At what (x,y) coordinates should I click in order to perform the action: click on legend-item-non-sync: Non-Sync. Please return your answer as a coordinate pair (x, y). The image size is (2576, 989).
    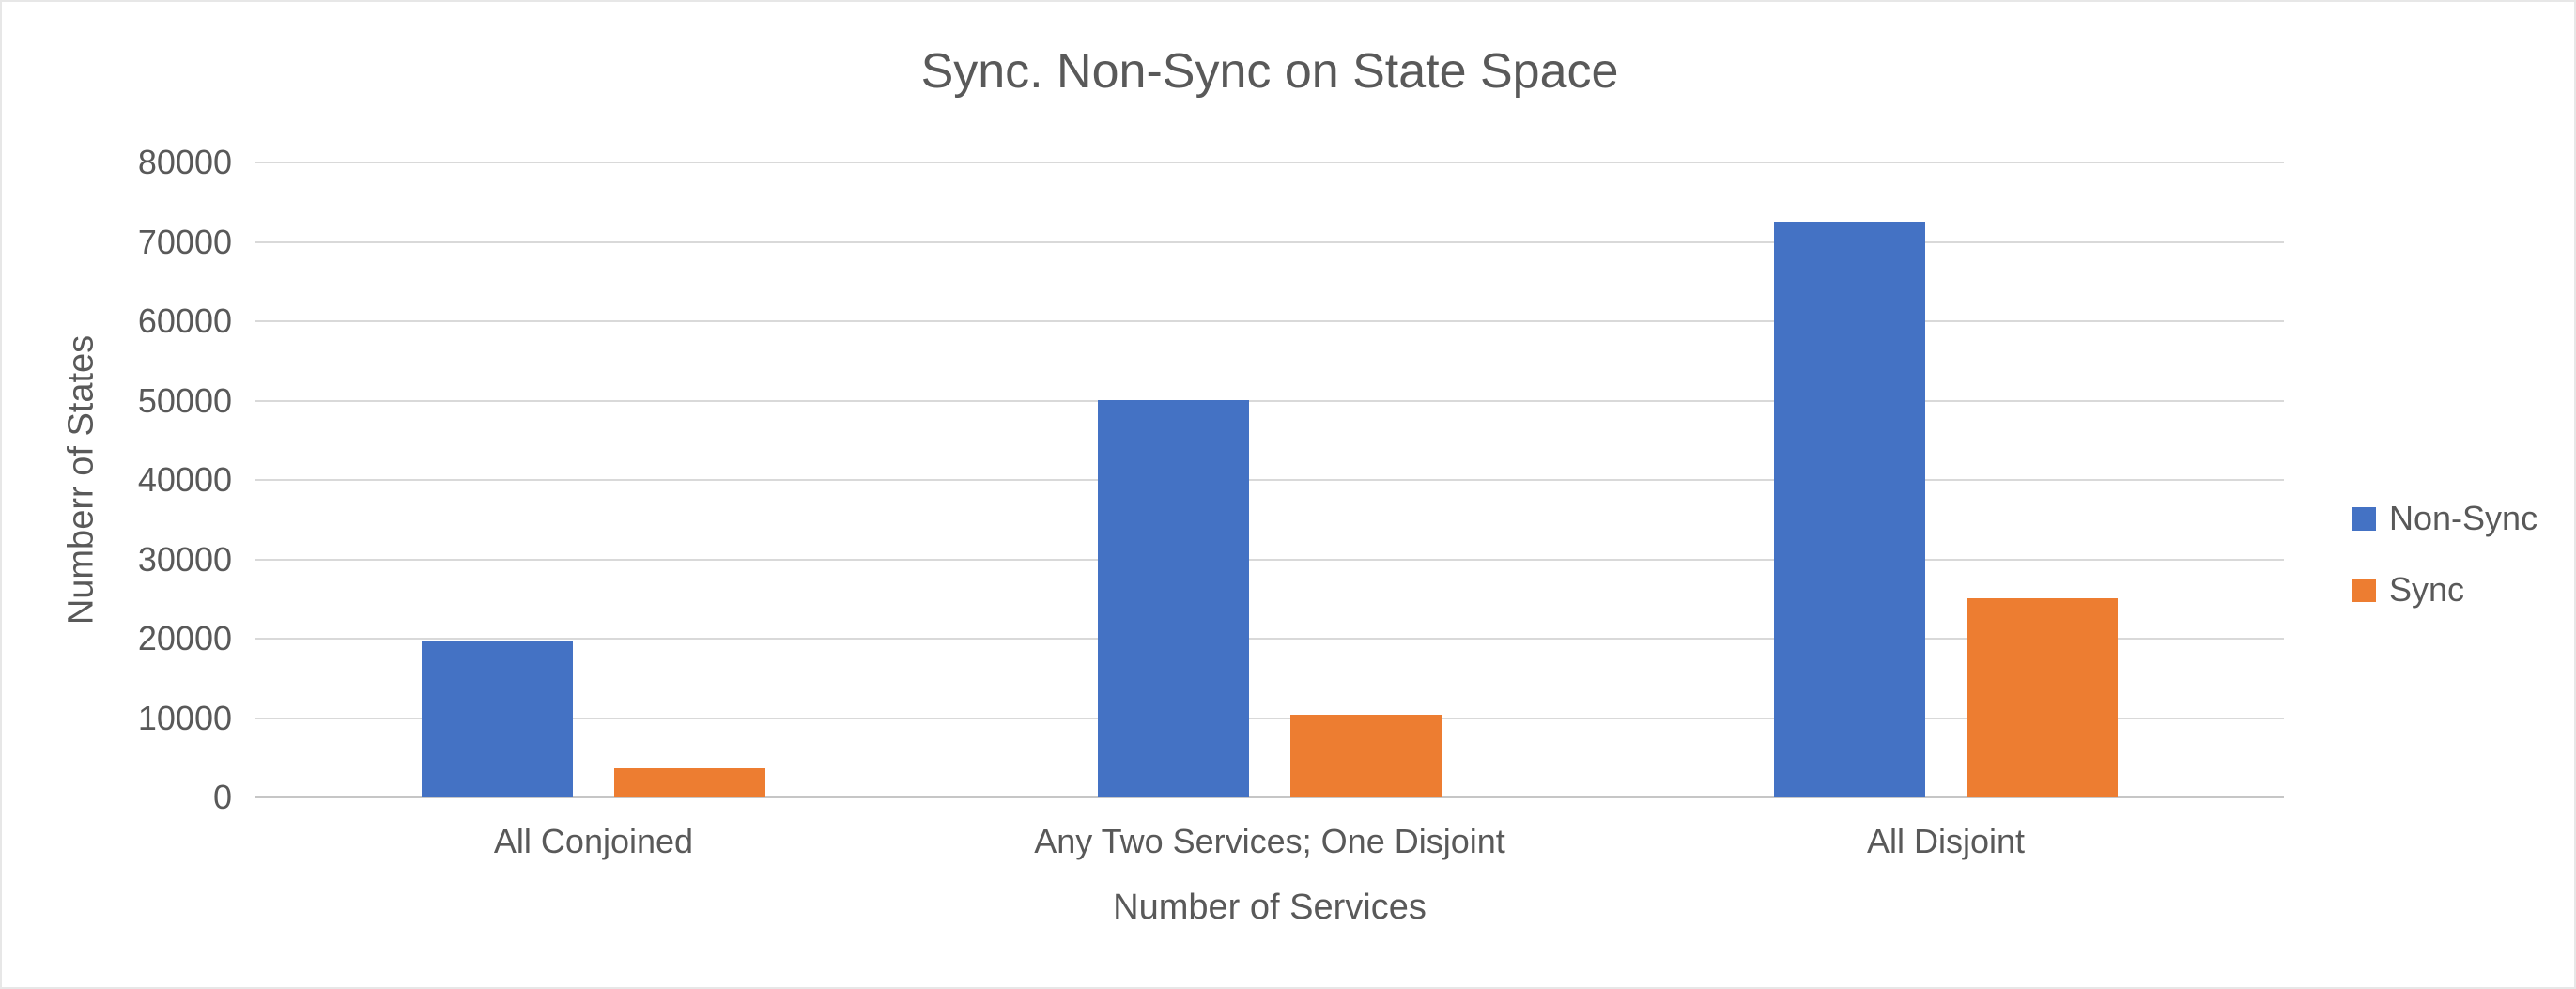
    Looking at the image, I should click on (2444, 518).